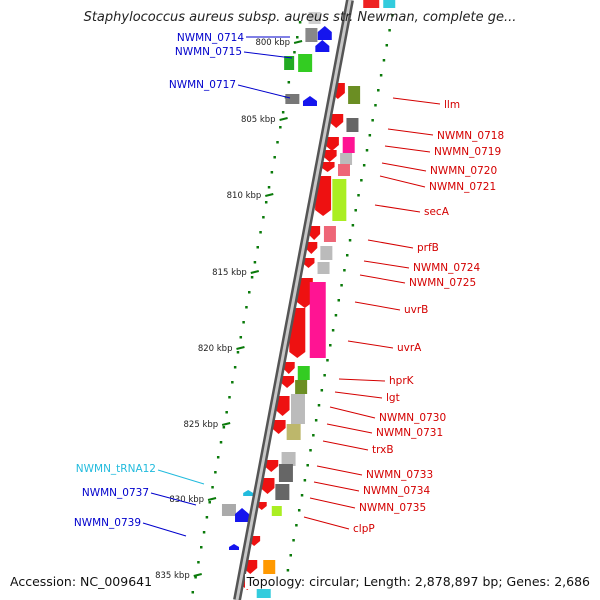 The image size is (600, 600). Describe the element at coordinates (463, 171) in the screenshot. I see `gene-label: NWMN_0720` at that location.